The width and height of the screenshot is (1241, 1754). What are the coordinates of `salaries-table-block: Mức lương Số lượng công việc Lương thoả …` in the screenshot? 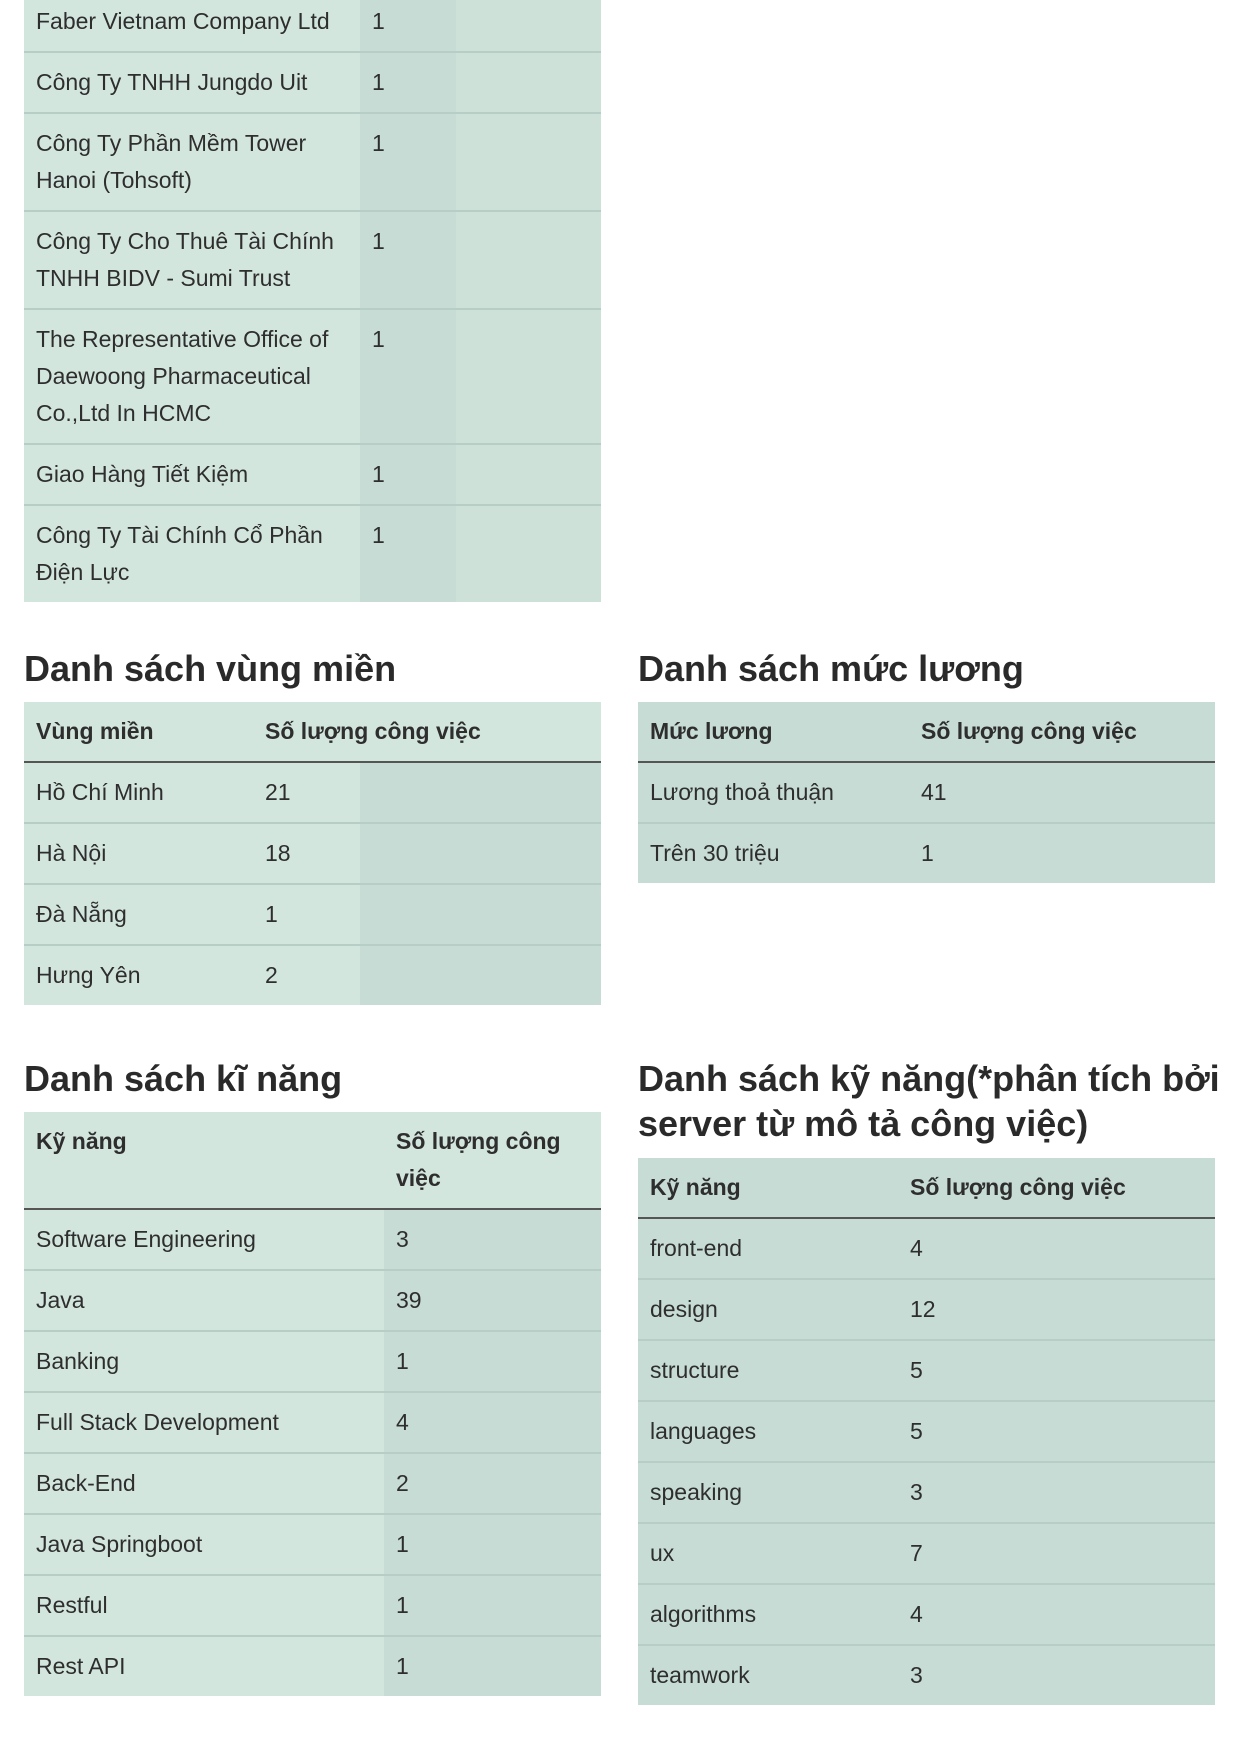 It's located at (926, 792).